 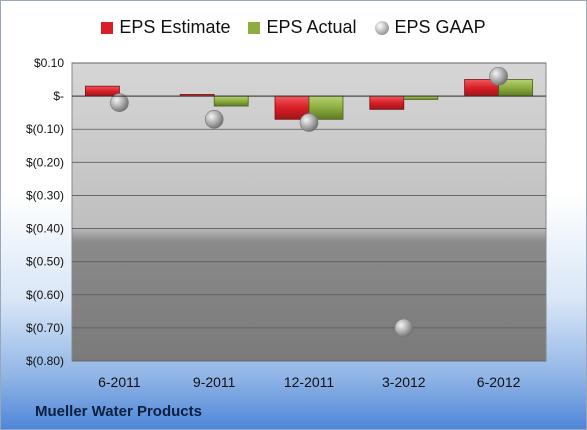 I want to click on bar-eps-actual, so click(x=231, y=101).